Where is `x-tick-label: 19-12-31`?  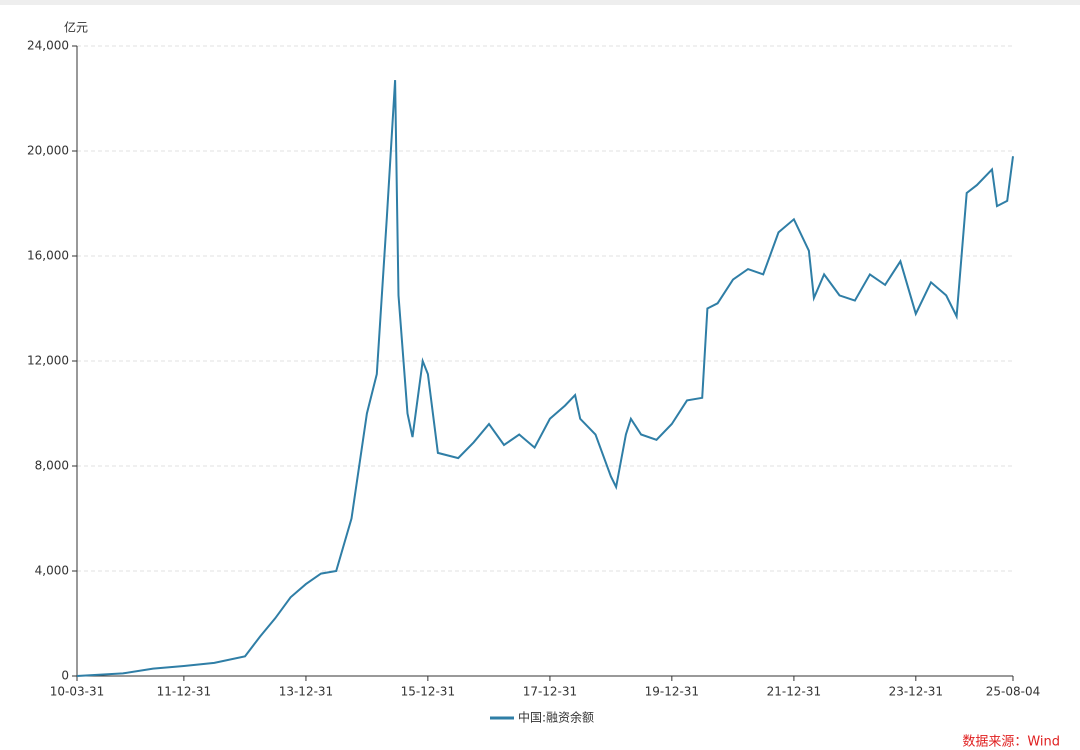
x-tick-label: 19-12-31 is located at coordinates (672, 692).